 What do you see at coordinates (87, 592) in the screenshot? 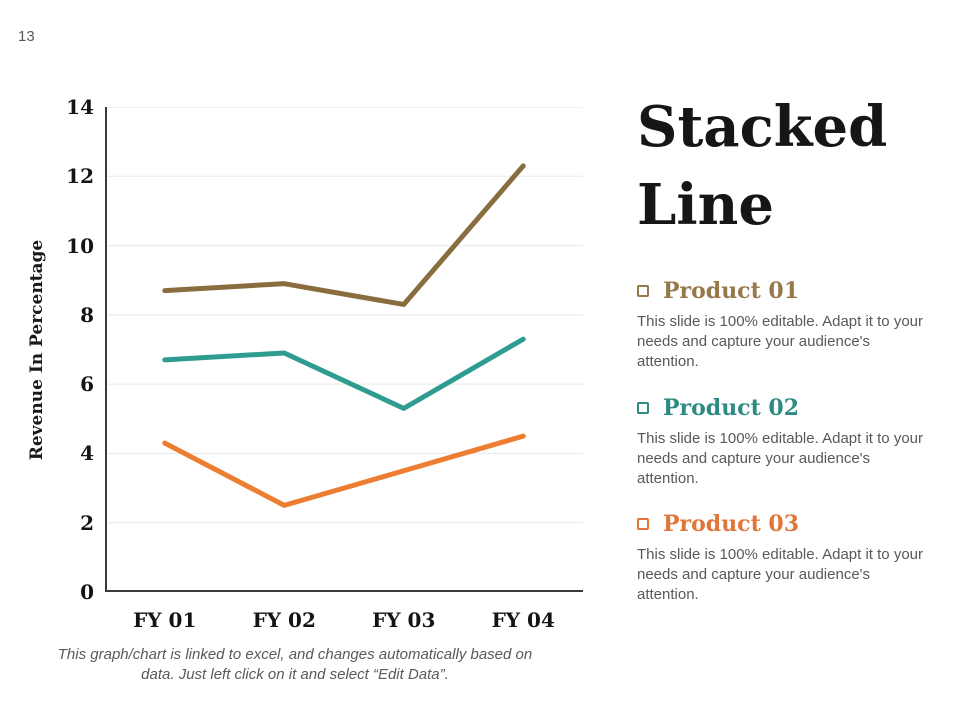
I see `y-tick-label: 0` at bounding box center [87, 592].